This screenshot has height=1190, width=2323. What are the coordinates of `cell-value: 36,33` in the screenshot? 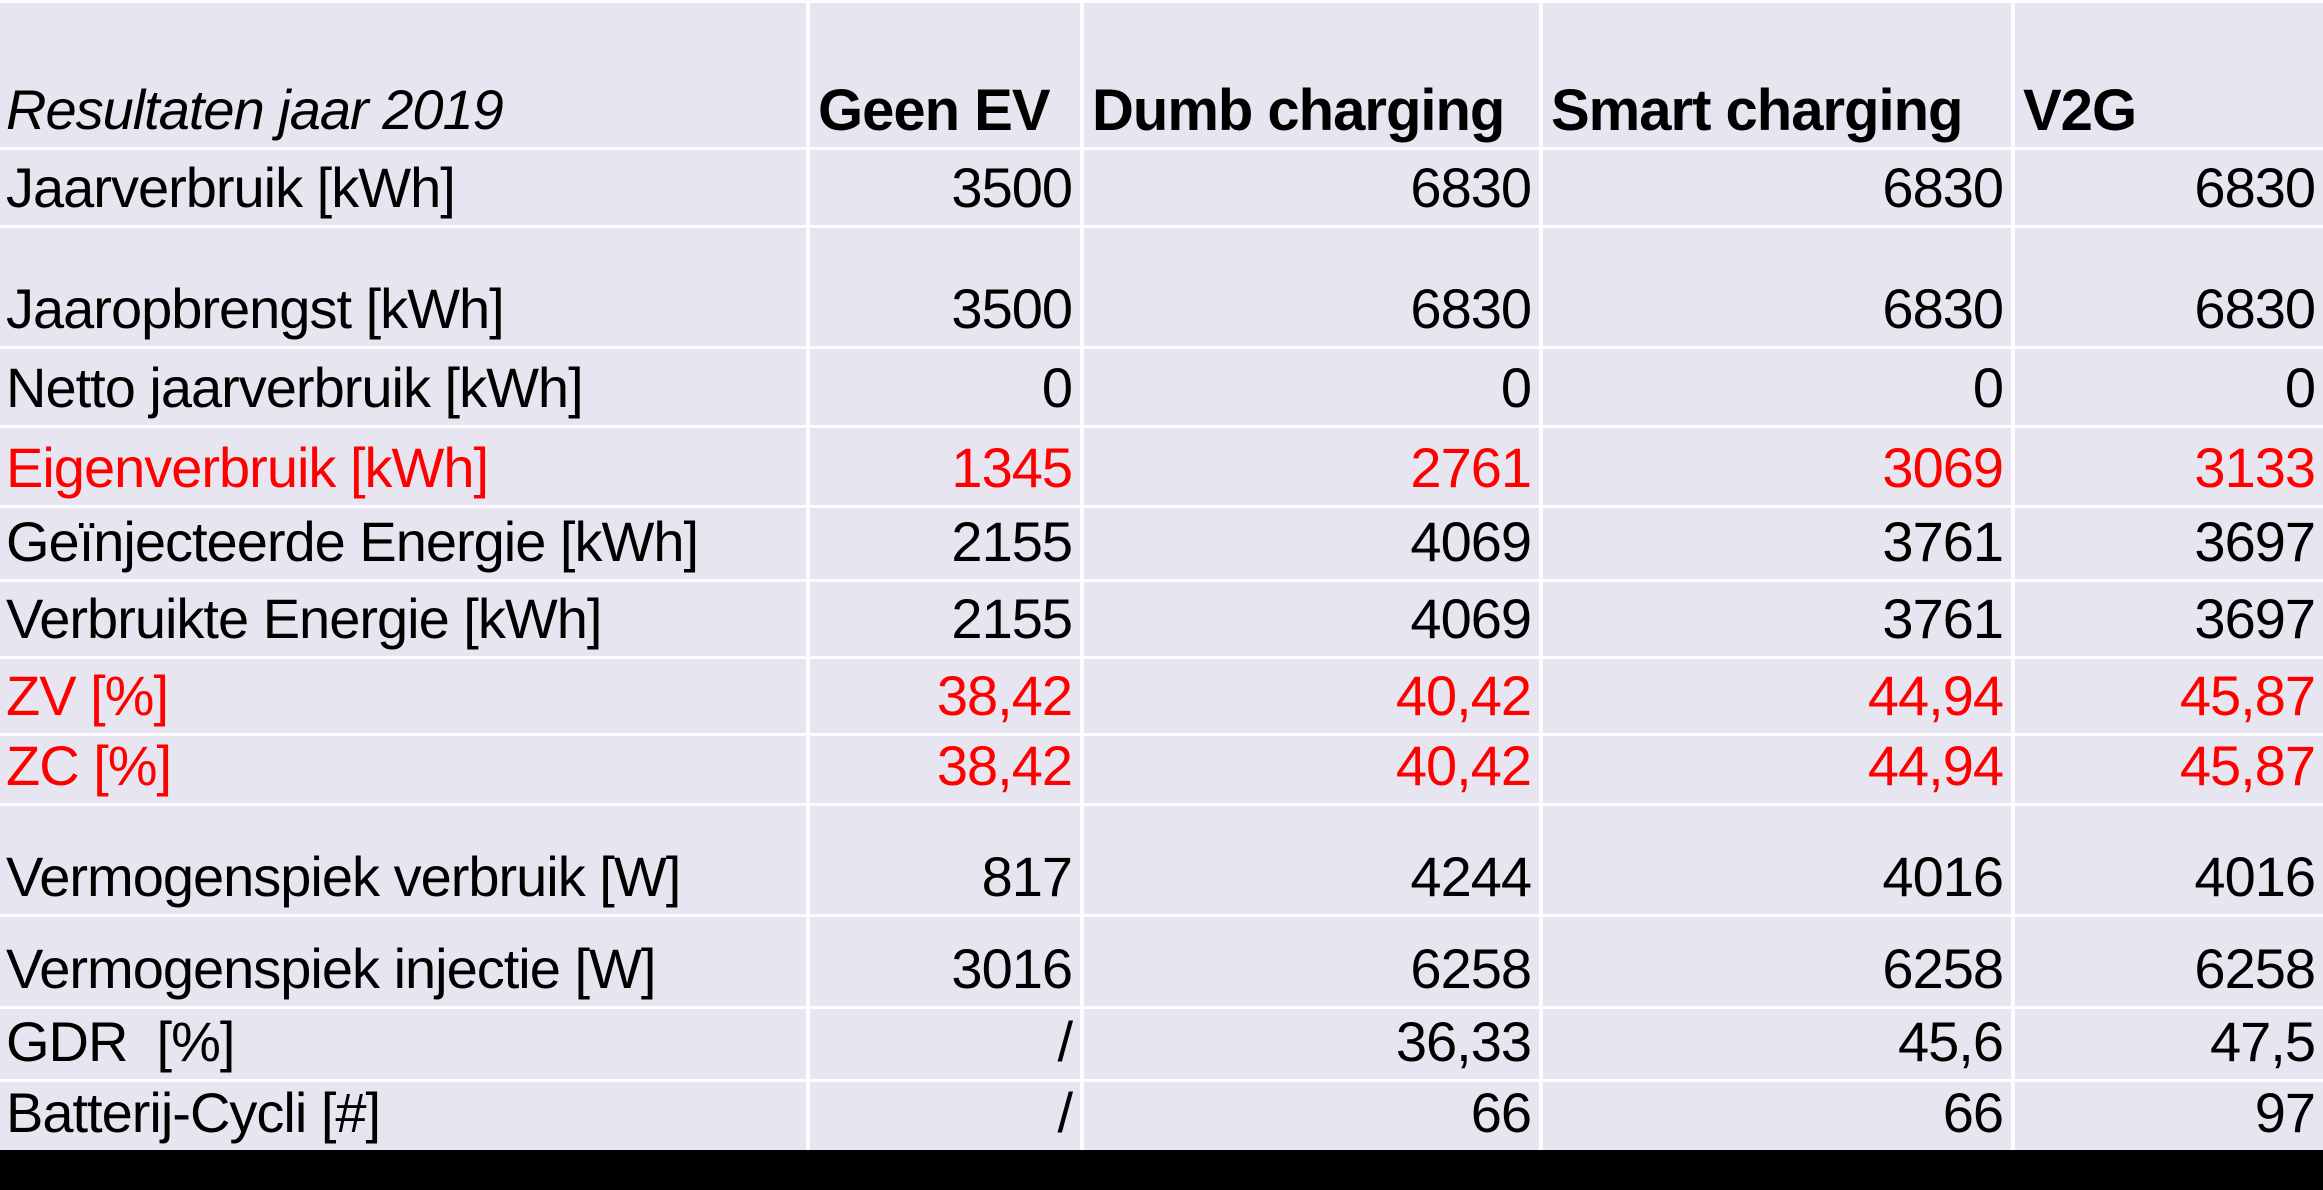 It's located at (1463, 1042).